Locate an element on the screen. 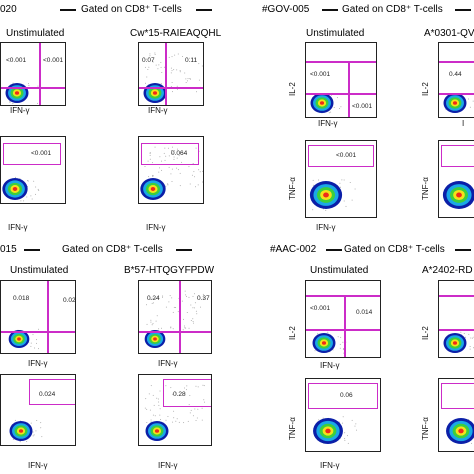  flow-plot-tnf-unstim: 0.06 is located at coordinates (343, 415).